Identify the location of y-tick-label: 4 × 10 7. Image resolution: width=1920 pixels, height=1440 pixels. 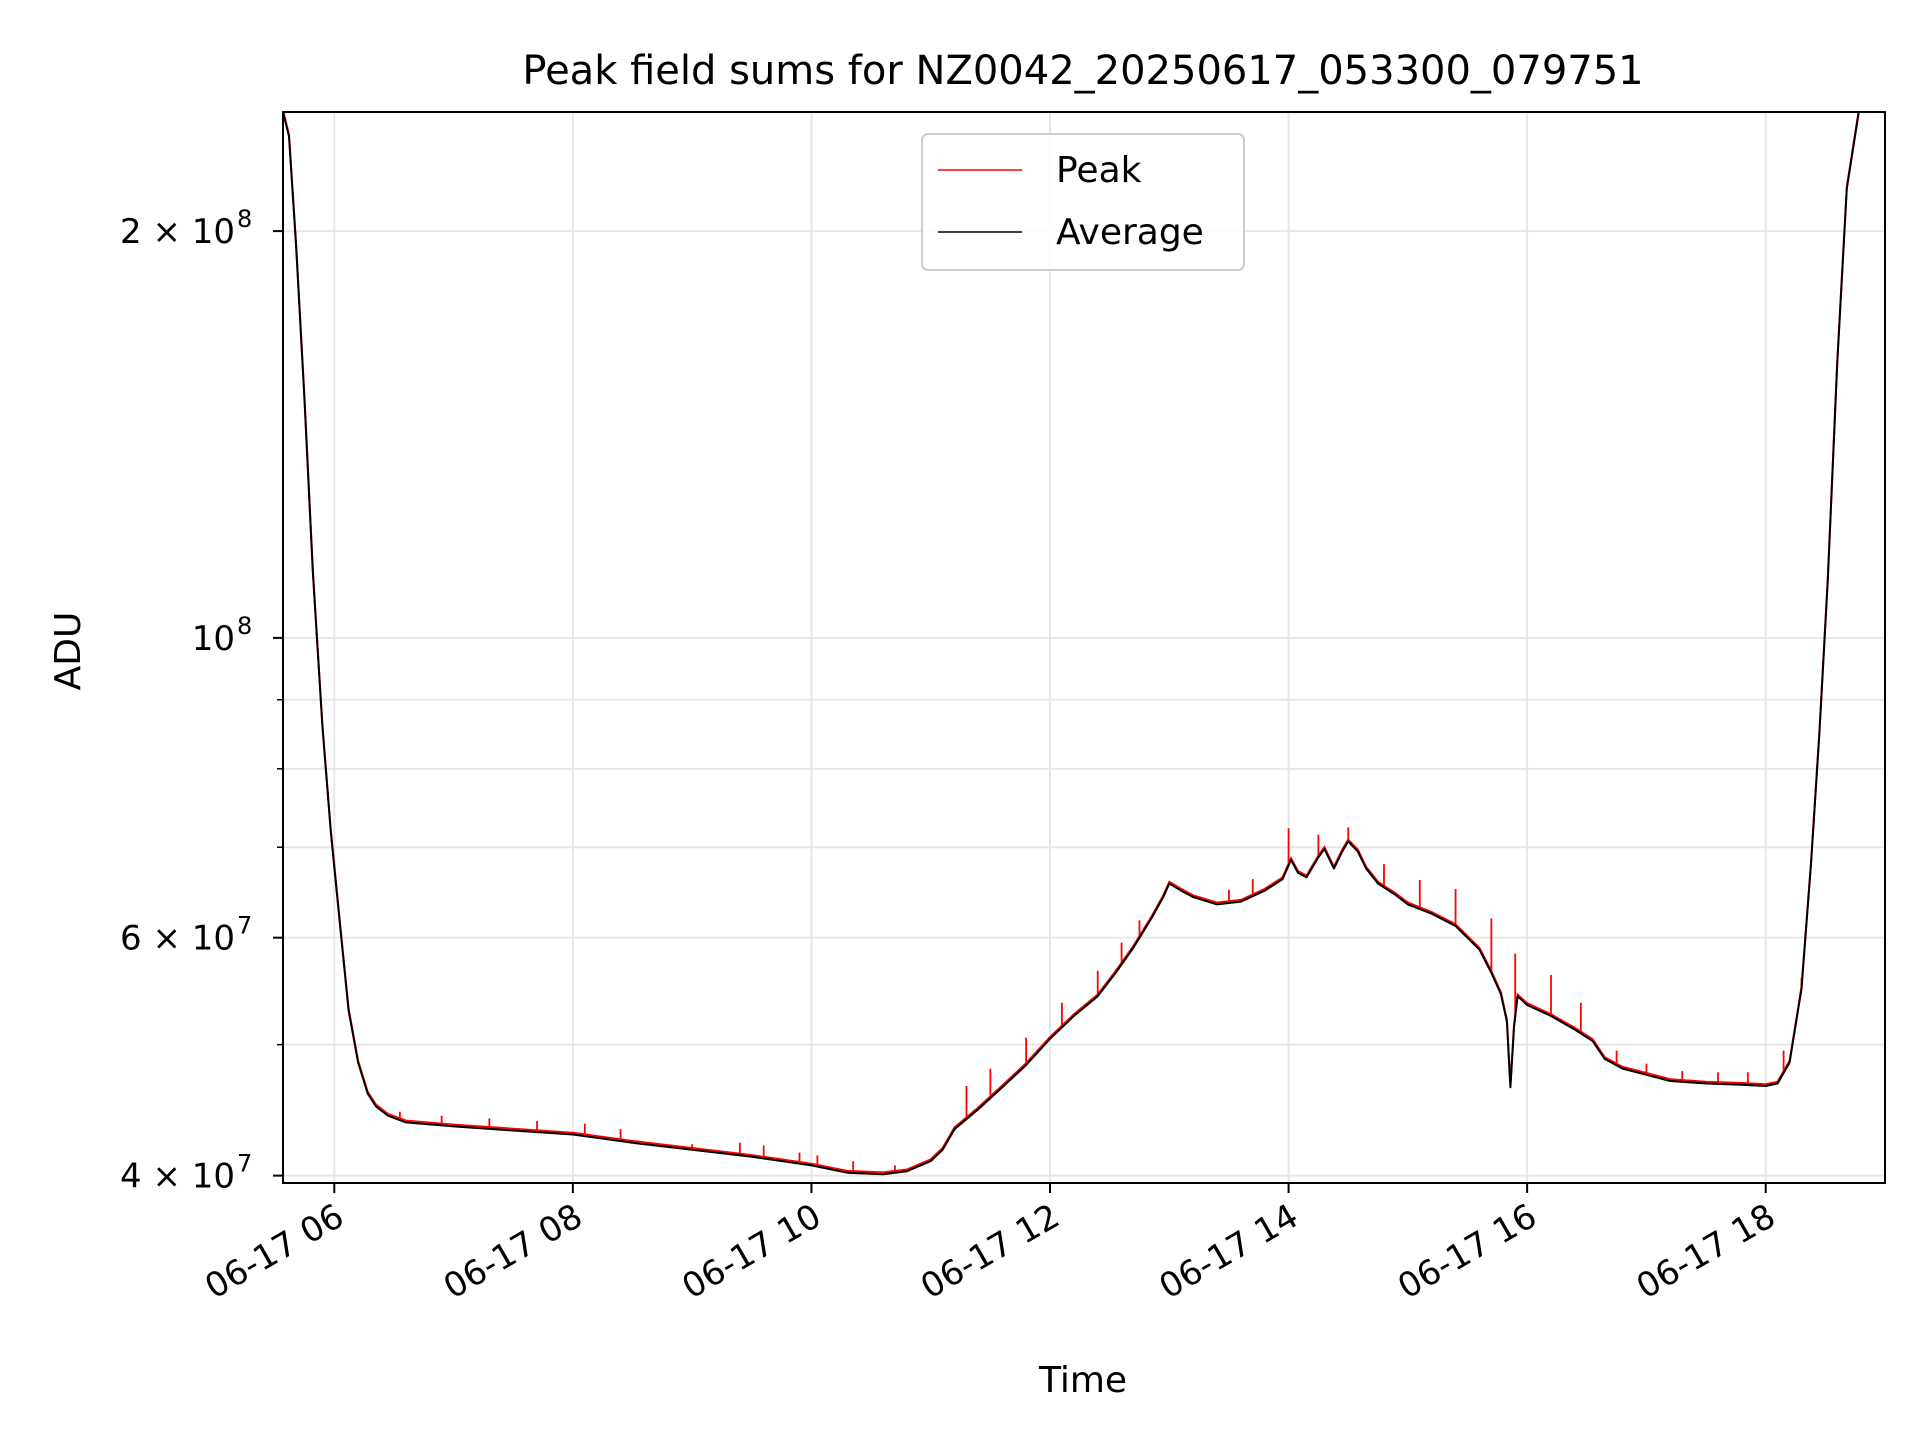
(186, 1173).